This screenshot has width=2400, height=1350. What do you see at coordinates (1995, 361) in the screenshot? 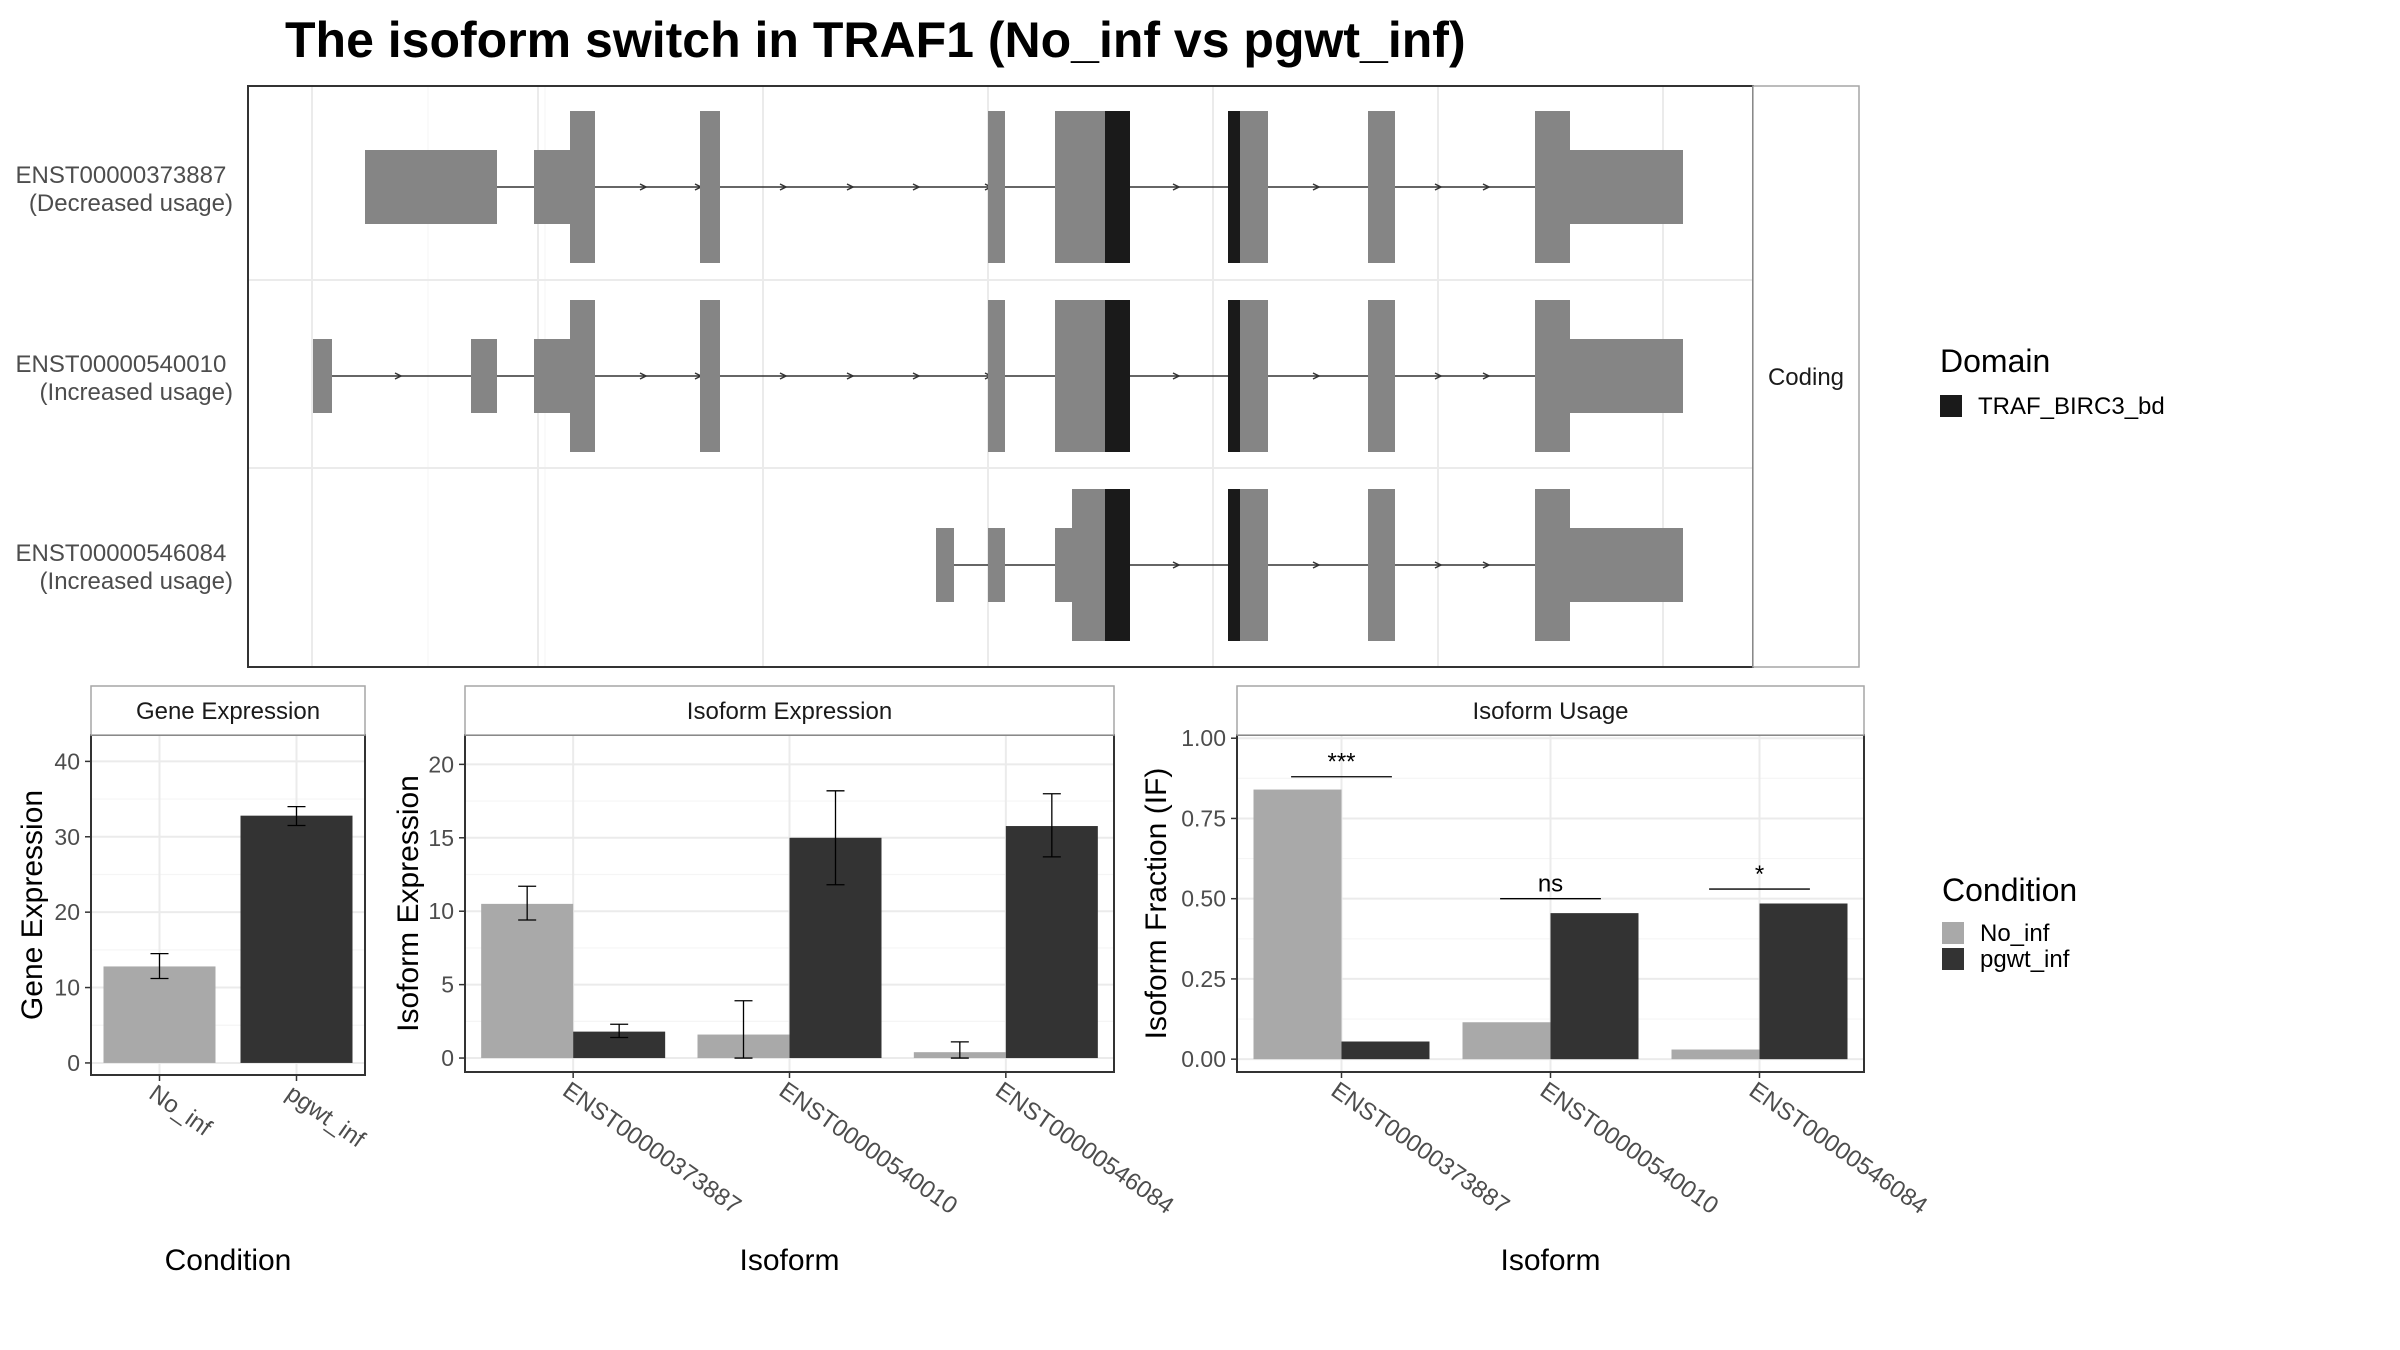
I see `domain-legend-title: Domain` at bounding box center [1995, 361].